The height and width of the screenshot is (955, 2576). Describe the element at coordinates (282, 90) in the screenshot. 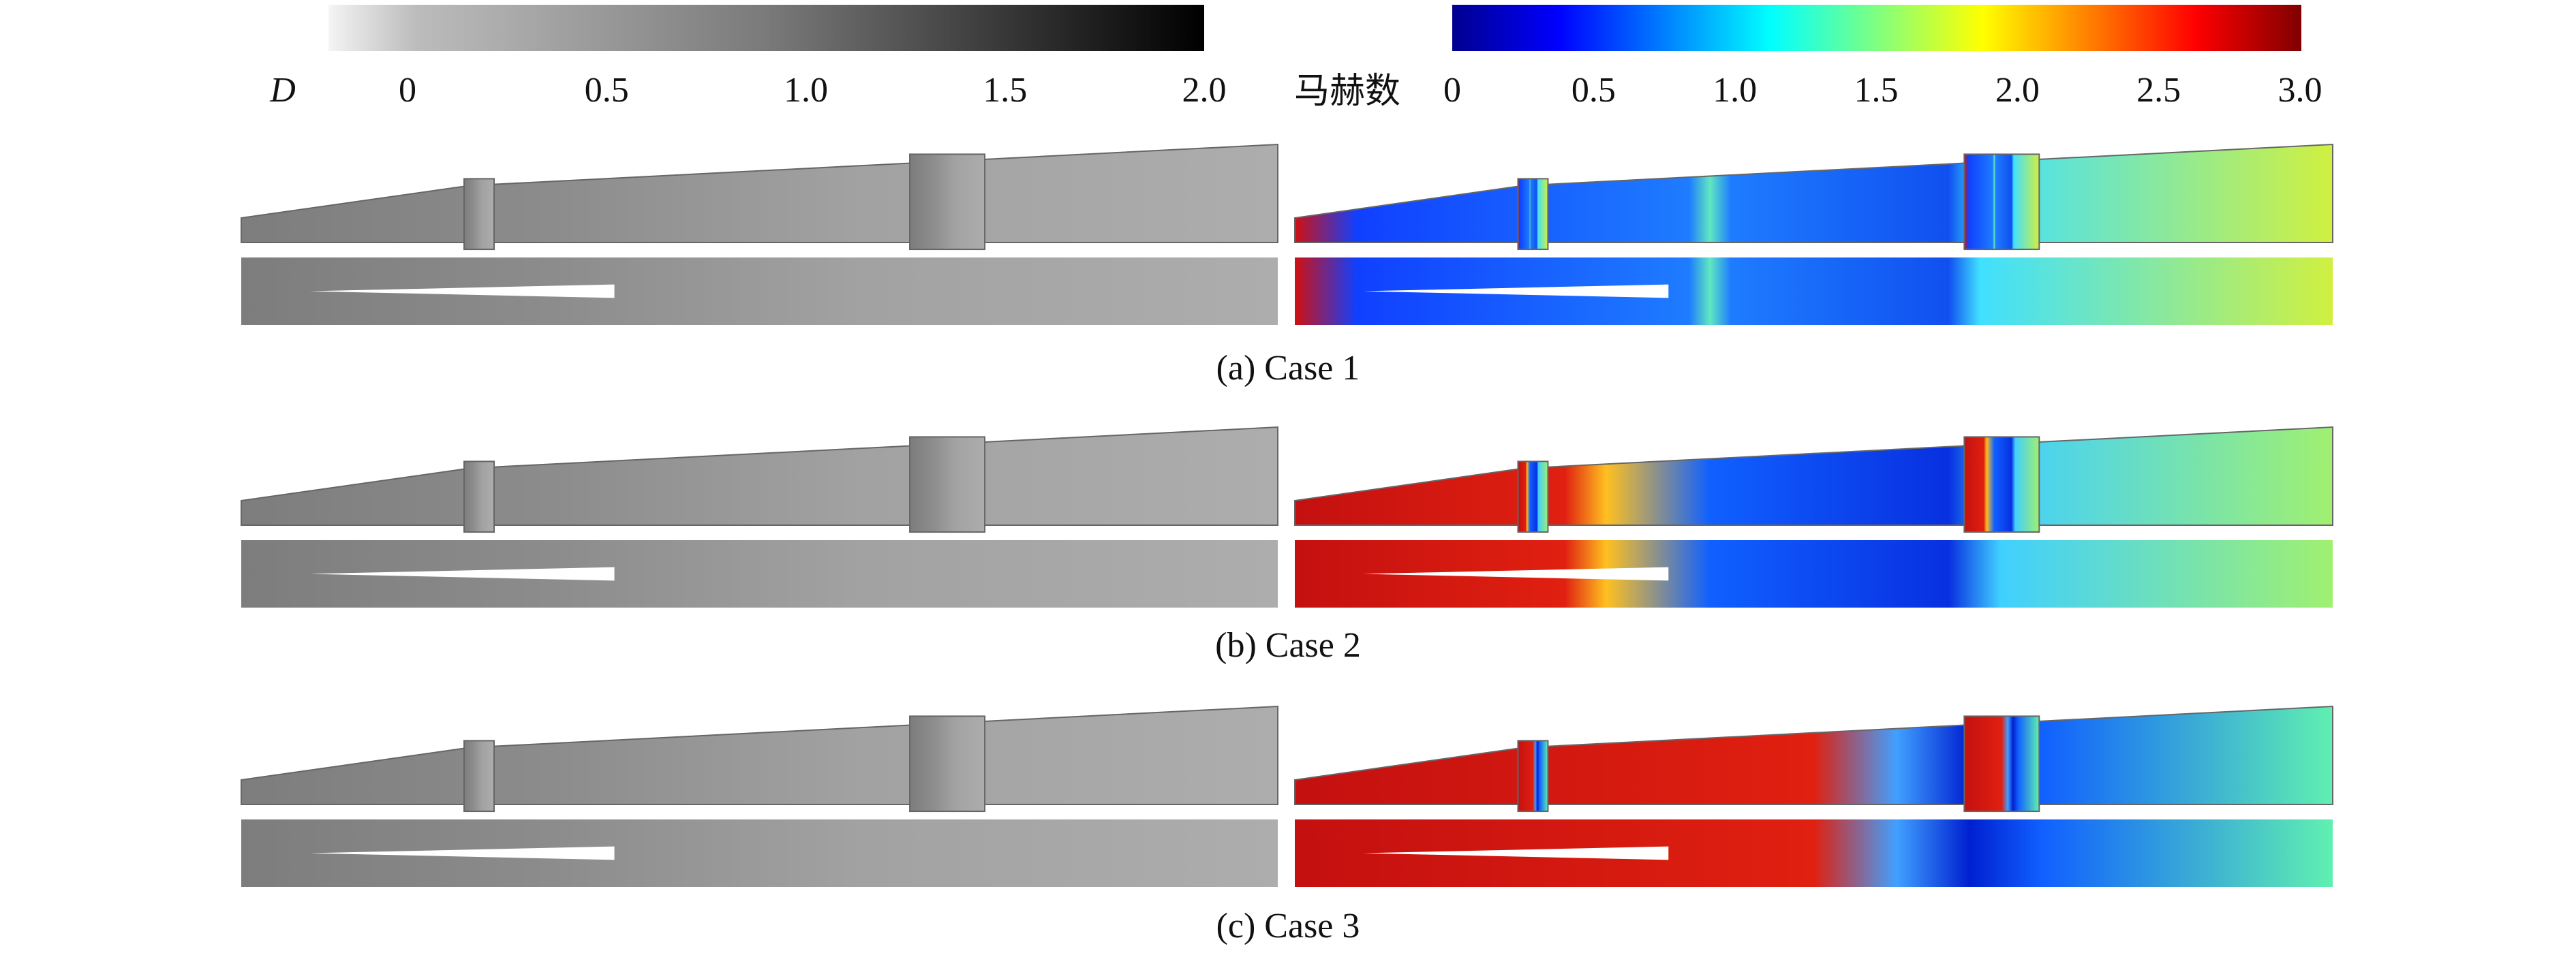

I see `colorbar-label: D` at that location.